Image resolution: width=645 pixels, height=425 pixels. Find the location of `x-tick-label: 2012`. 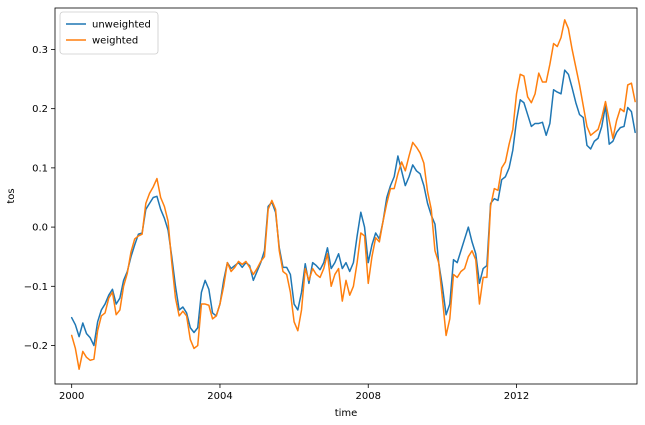

x-tick-label: 2012 is located at coordinates (516, 396).